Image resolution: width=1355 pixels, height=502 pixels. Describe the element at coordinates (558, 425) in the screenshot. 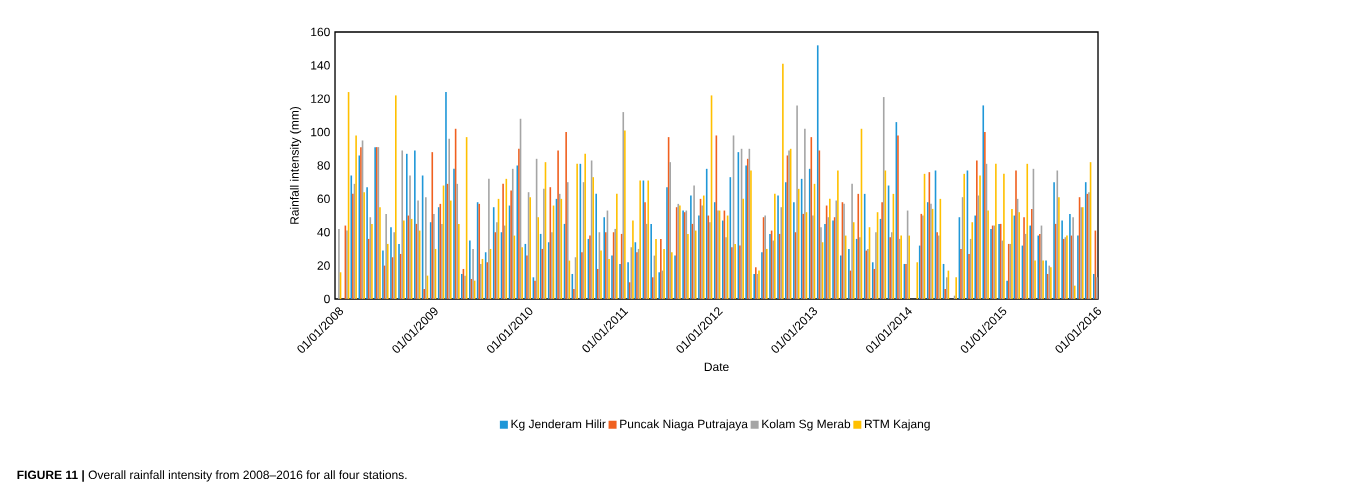

I see `legend-label: Kg Jenderam Hilir` at that location.